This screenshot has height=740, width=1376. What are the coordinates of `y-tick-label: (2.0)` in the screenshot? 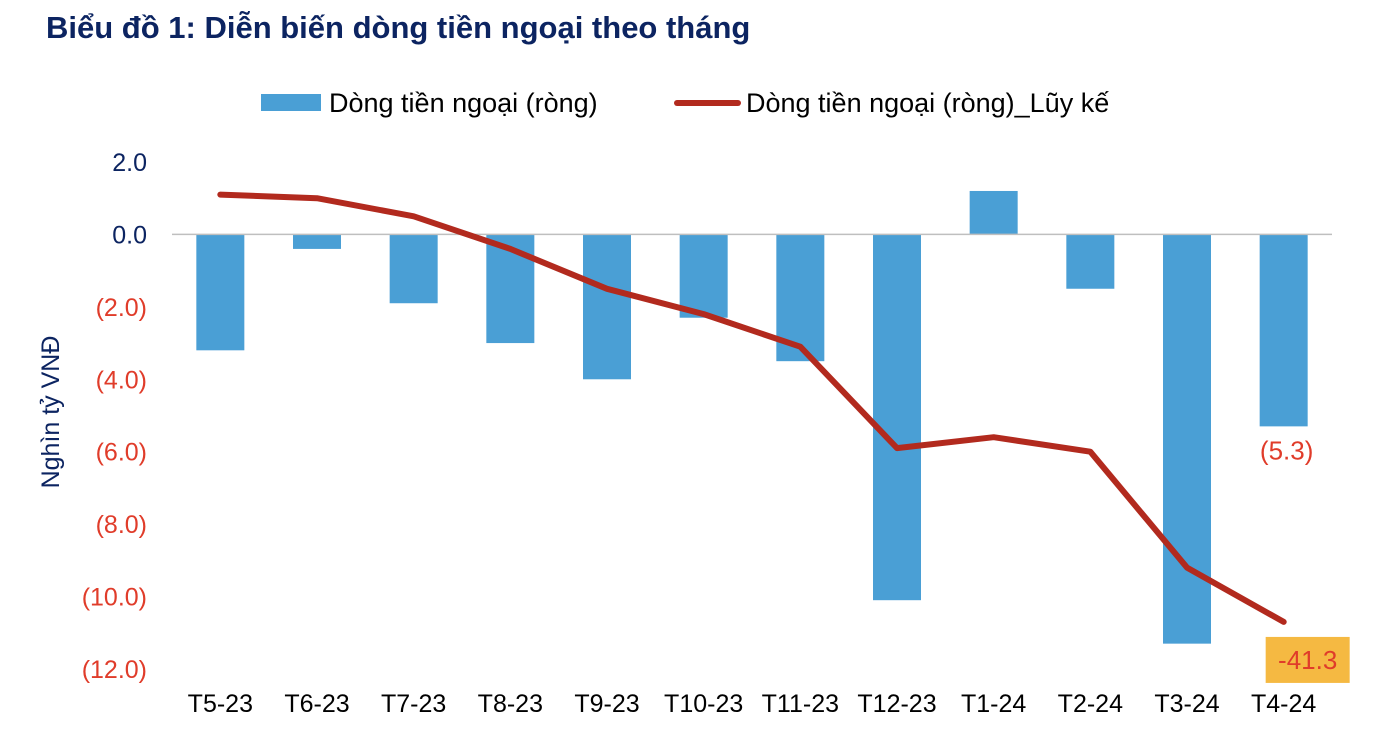 It's located at (121, 308).